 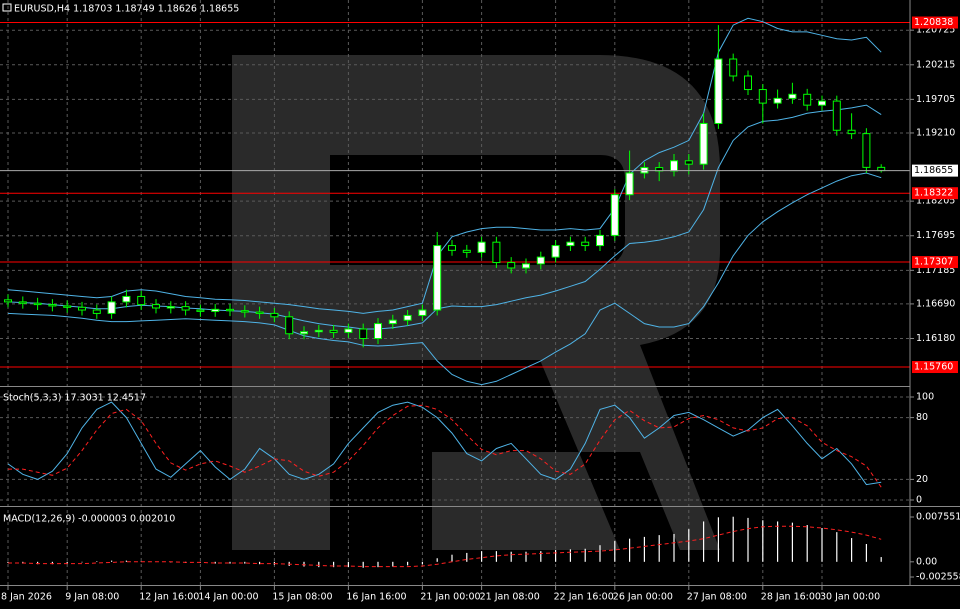 What do you see at coordinates (935, 270) in the screenshot?
I see `y-tick-label: 1.17185` at bounding box center [935, 270].